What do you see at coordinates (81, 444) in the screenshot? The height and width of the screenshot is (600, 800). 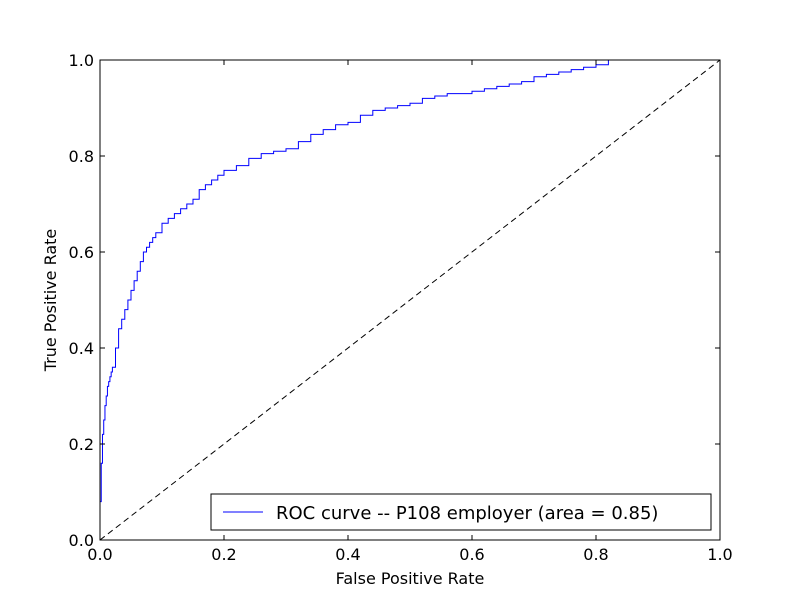 I see `y-tick-label: 0.2` at bounding box center [81, 444].